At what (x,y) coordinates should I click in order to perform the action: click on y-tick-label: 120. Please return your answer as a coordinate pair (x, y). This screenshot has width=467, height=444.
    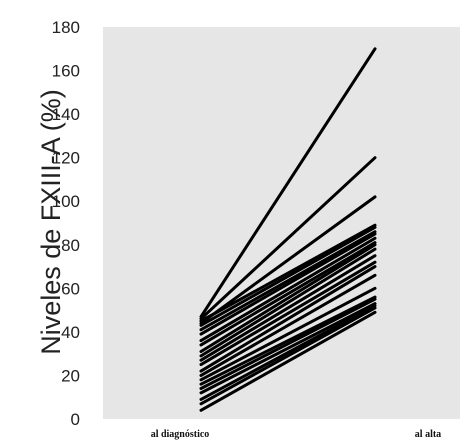
    Looking at the image, I should click on (66, 158).